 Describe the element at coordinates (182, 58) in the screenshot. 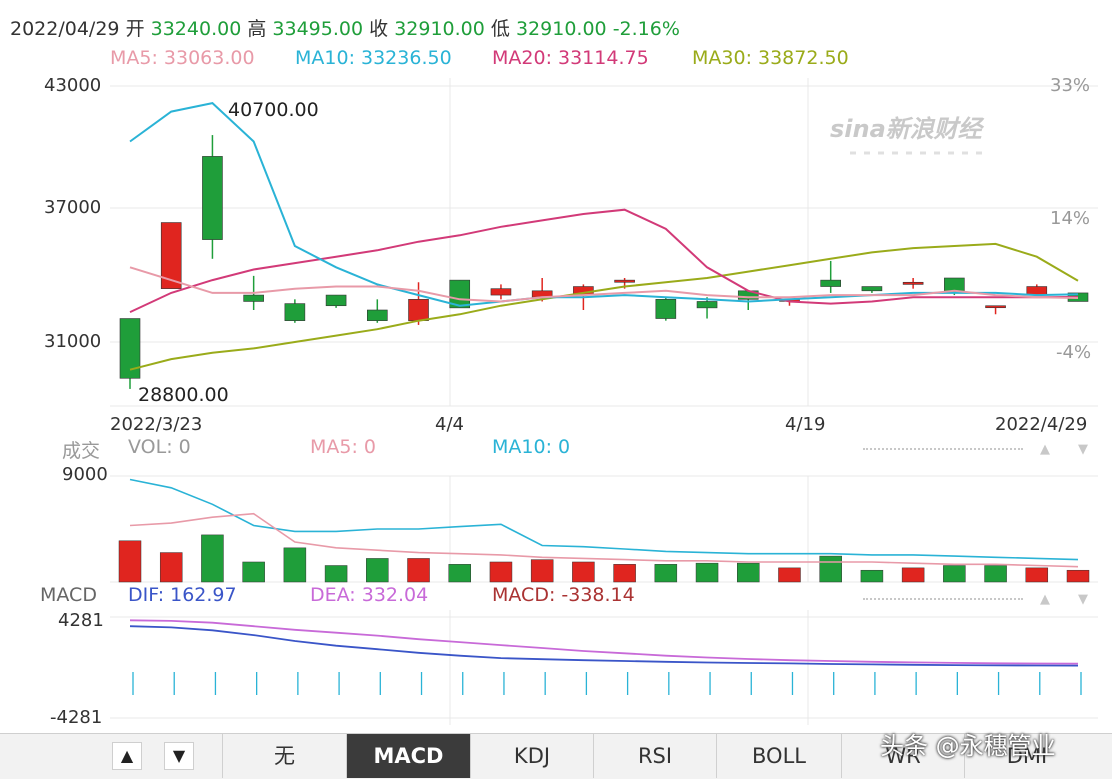

I see `ma5-legend: MA5: 33063.00` at that location.